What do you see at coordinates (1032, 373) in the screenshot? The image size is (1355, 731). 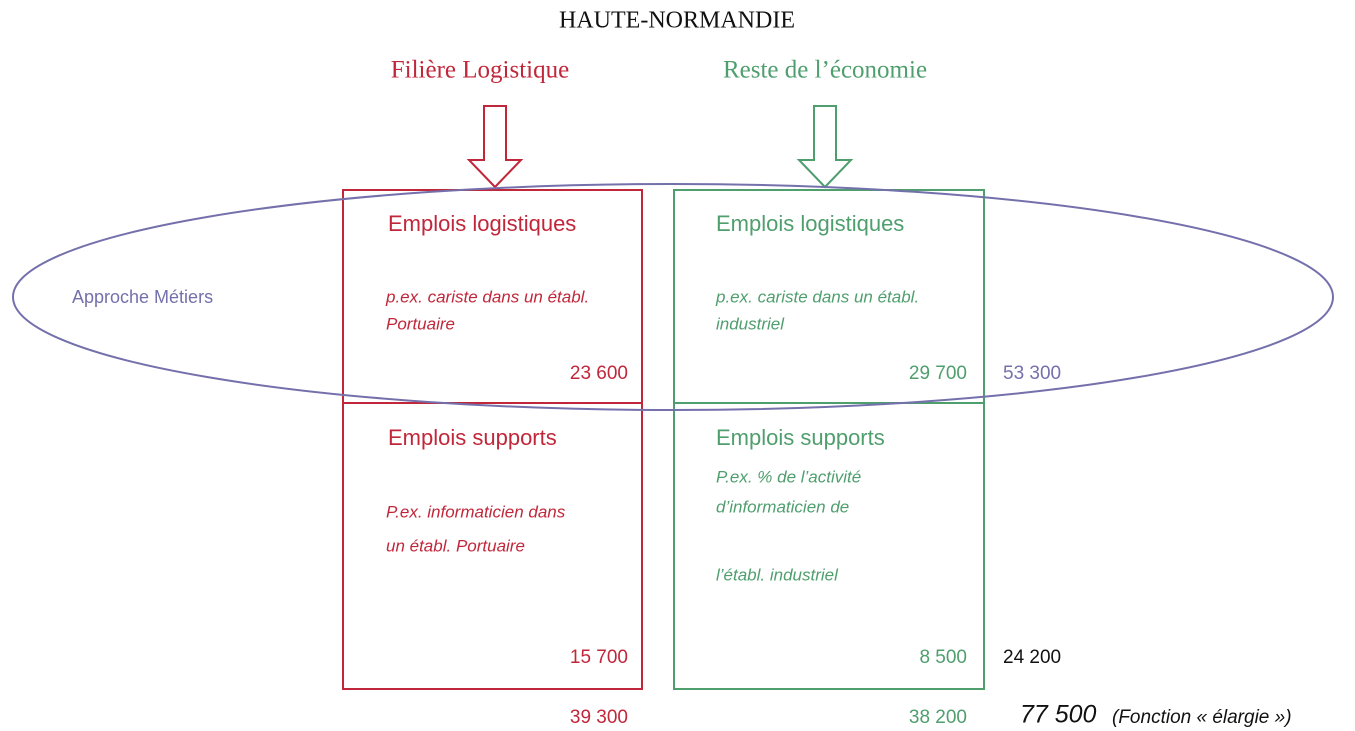 I see `row-total: 53 300` at bounding box center [1032, 373].